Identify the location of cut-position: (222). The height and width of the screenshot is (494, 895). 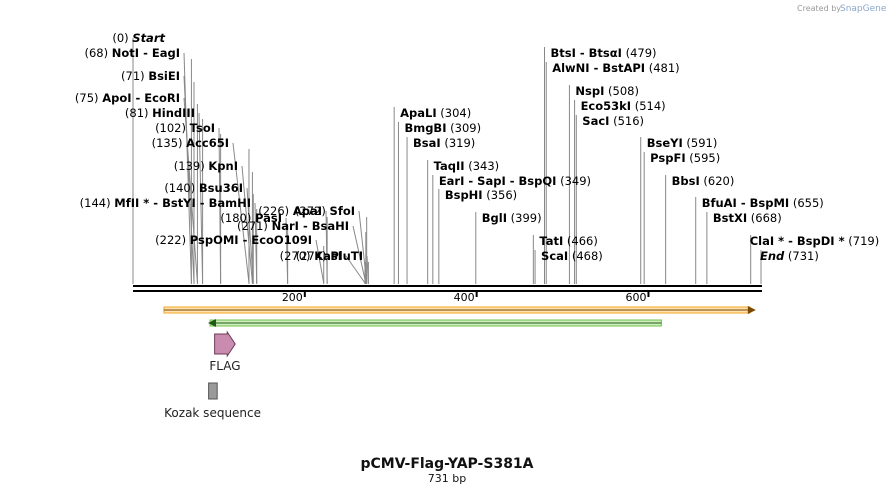
(172, 240).